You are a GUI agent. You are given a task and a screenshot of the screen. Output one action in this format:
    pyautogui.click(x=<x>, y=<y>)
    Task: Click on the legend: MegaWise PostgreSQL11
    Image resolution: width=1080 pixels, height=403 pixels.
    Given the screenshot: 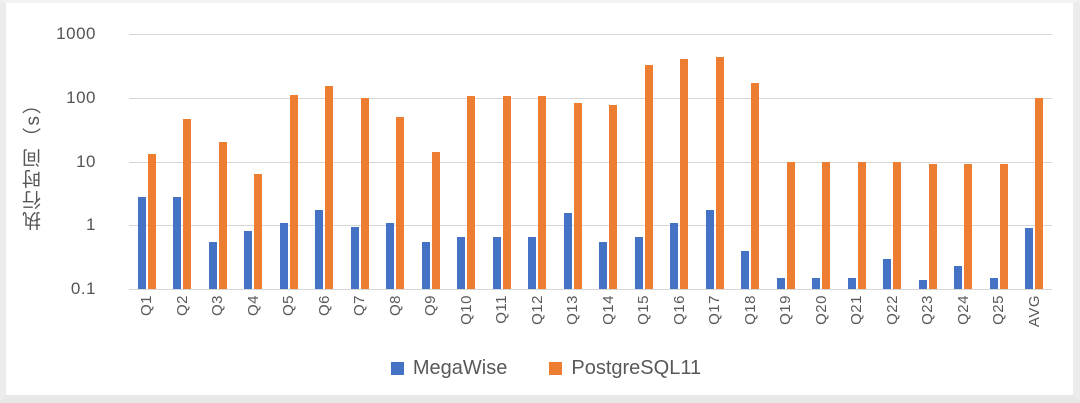 What is the action you would take?
    pyautogui.click(x=539, y=368)
    